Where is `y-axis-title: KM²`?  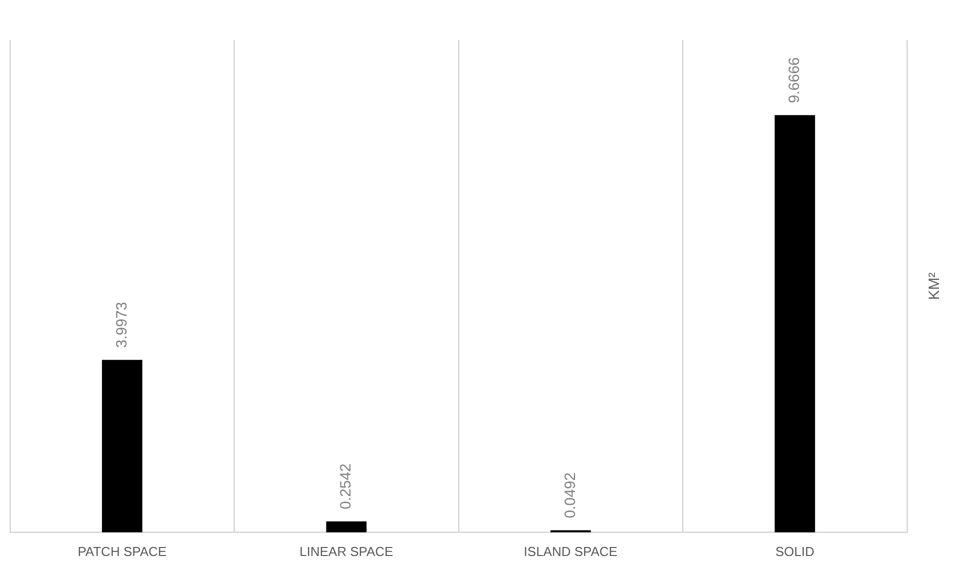 y-axis-title: KM² is located at coordinates (935, 286).